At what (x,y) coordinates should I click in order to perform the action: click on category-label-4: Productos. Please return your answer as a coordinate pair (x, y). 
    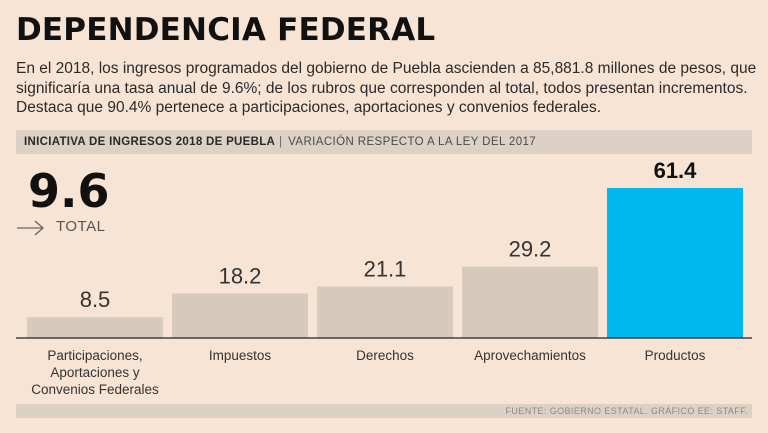
    Looking at the image, I should click on (675, 355).